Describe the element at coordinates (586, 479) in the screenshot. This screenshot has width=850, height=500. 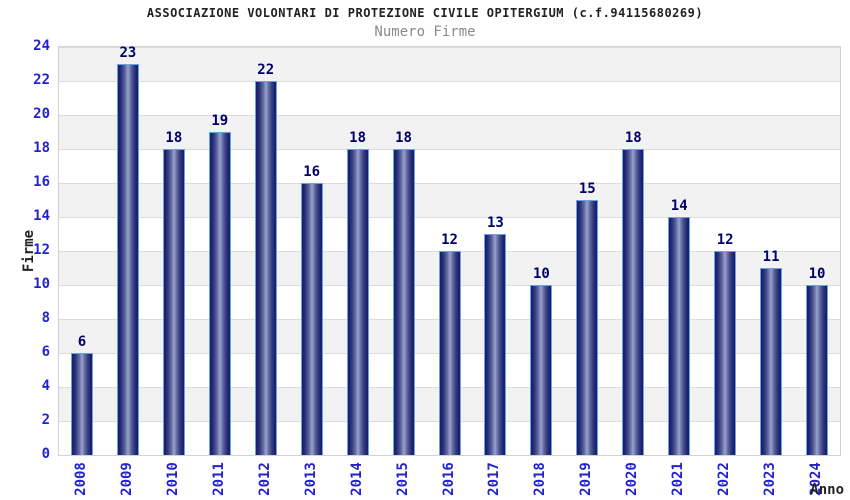
I see `x-tick-label: 2019` at that location.